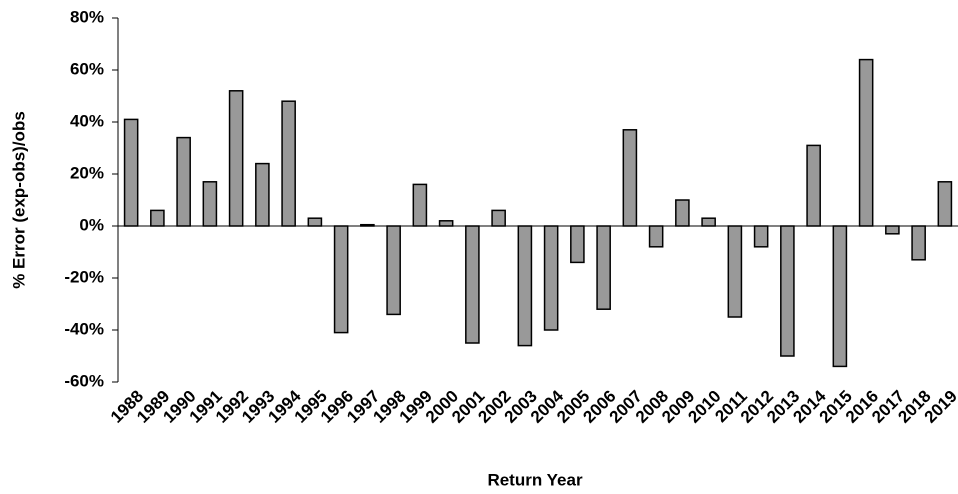 This screenshot has width=958, height=494. I want to click on y-tick-label: -40%, so click(84, 328).